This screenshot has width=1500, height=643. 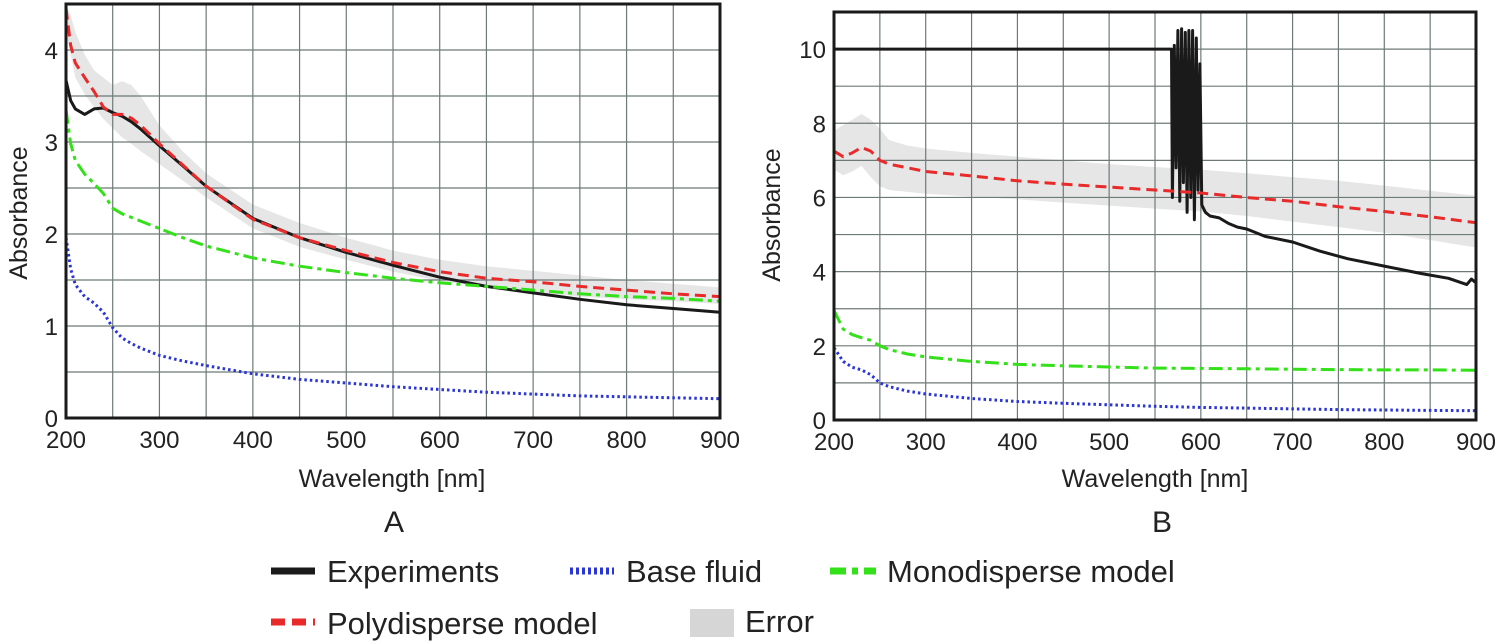 I want to click on y-axis-label-a: Absorbance, so click(x=19, y=212).